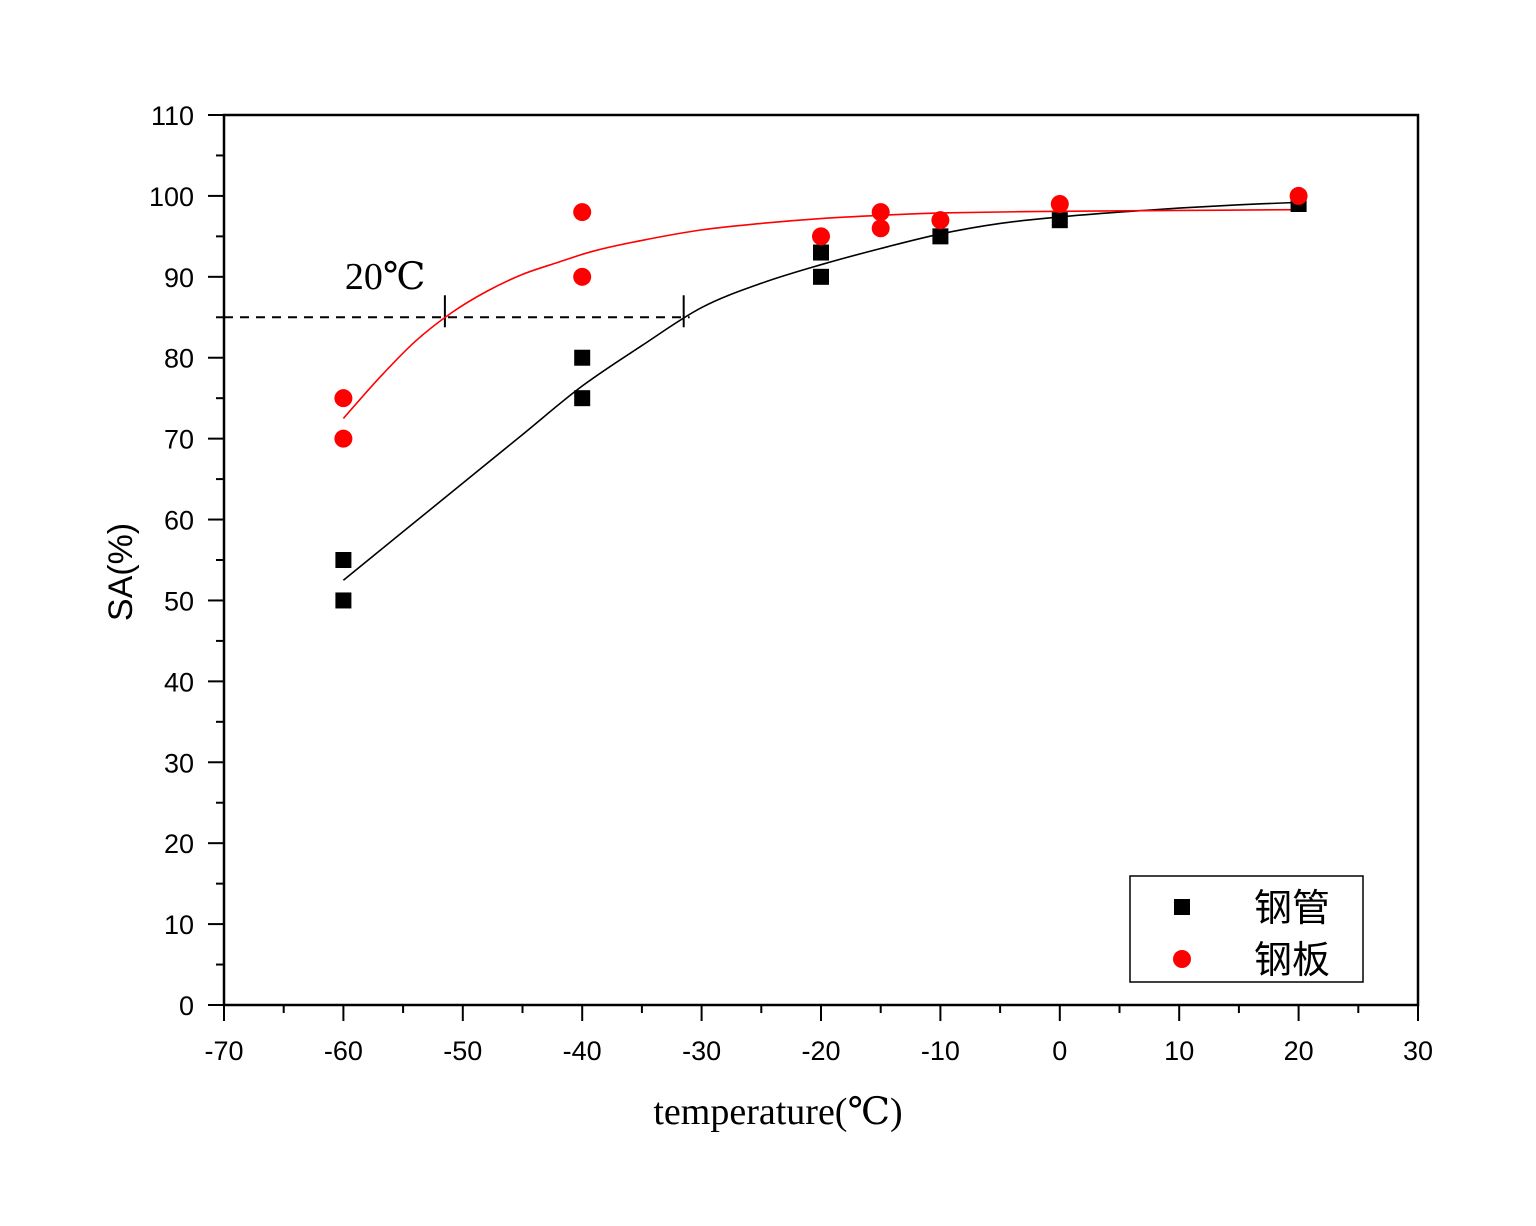  Describe the element at coordinates (223, 1051) in the screenshot. I see `x-tick-label: -70` at that location.